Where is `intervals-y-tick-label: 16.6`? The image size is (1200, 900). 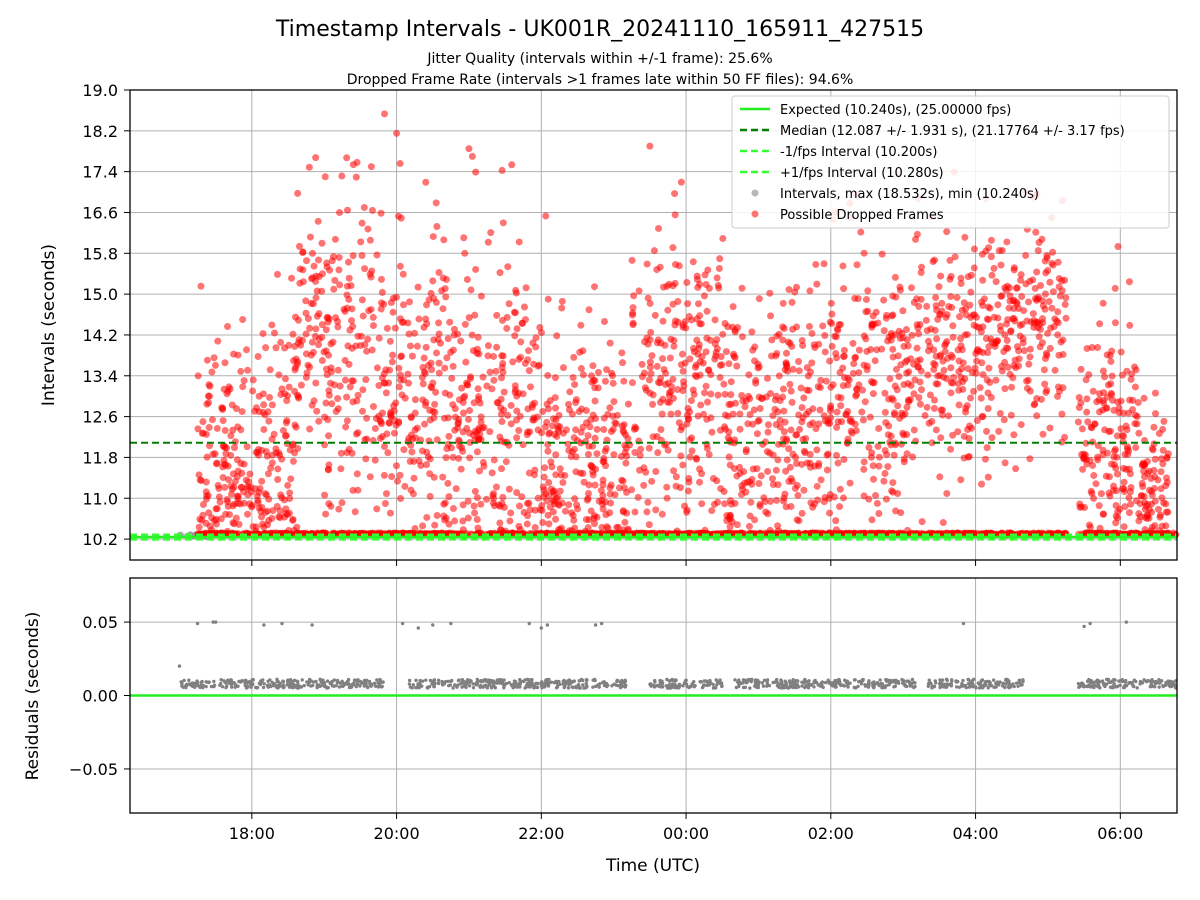
intervals-y-tick-label: 16.6 is located at coordinates (100, 212).